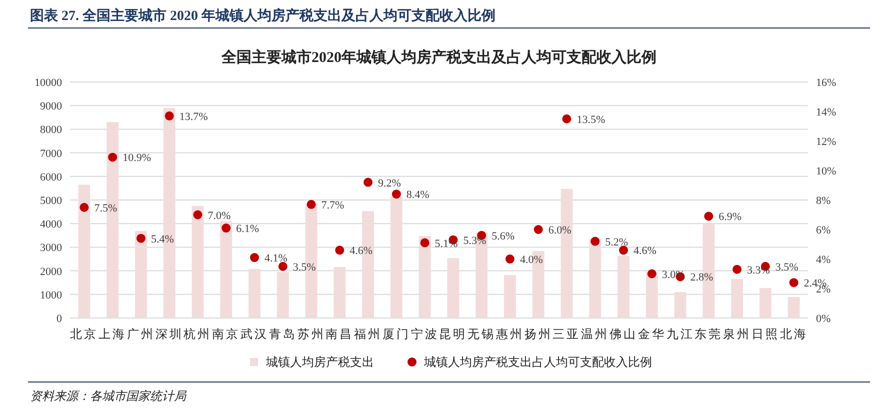 This screenshot has width=890, height=418. What do you see at coordinates (169, 334) in the screenshot?
I see `x-tick-label: 深圳` at bounding box center [169, 334].